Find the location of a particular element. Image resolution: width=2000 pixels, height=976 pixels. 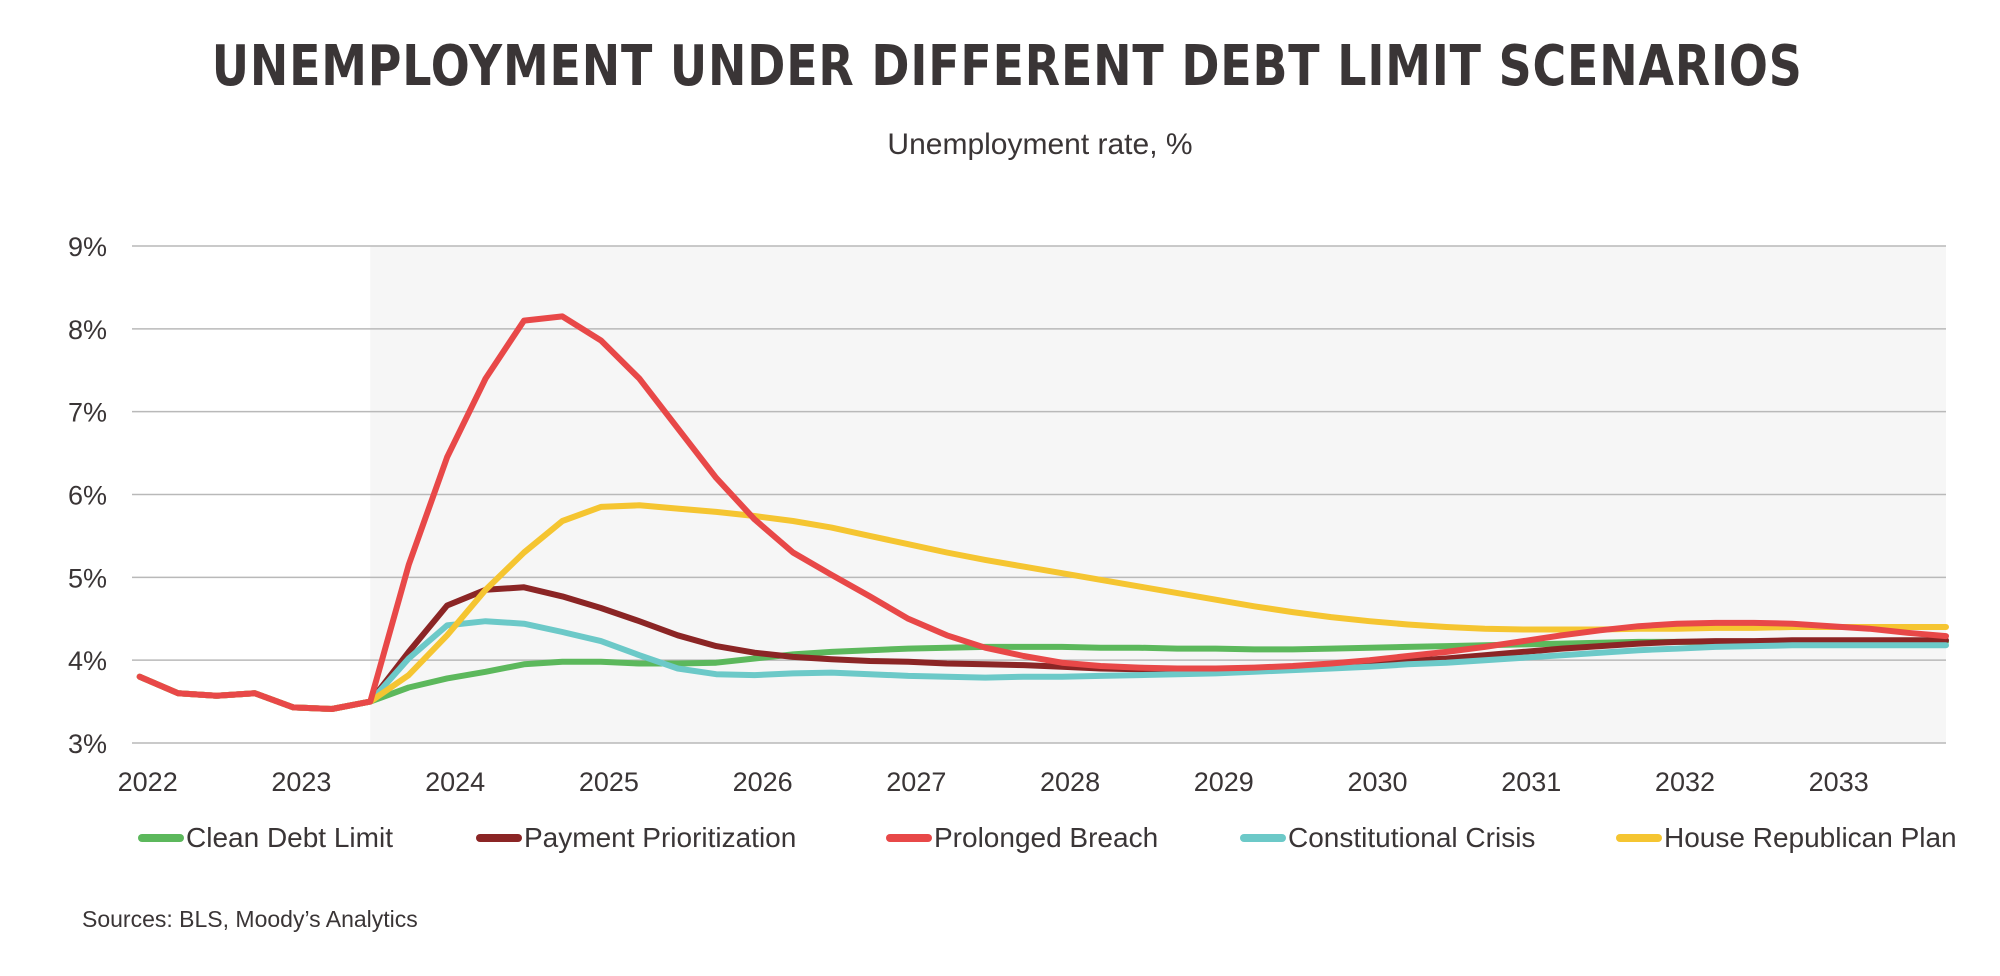

x-tick-label: 2030 is located at coordinates (1377, 782).